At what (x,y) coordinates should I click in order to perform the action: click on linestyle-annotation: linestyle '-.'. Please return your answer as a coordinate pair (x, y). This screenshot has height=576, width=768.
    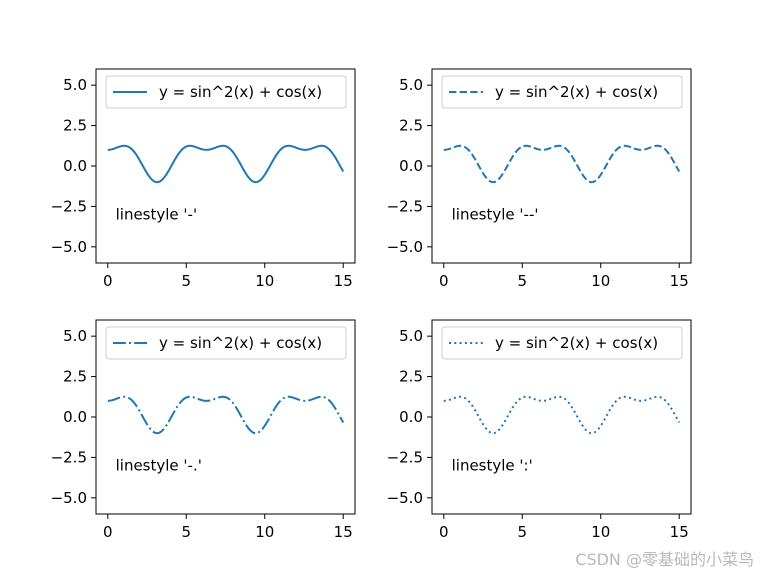
    Looking at the image, I should click on (159, 466).